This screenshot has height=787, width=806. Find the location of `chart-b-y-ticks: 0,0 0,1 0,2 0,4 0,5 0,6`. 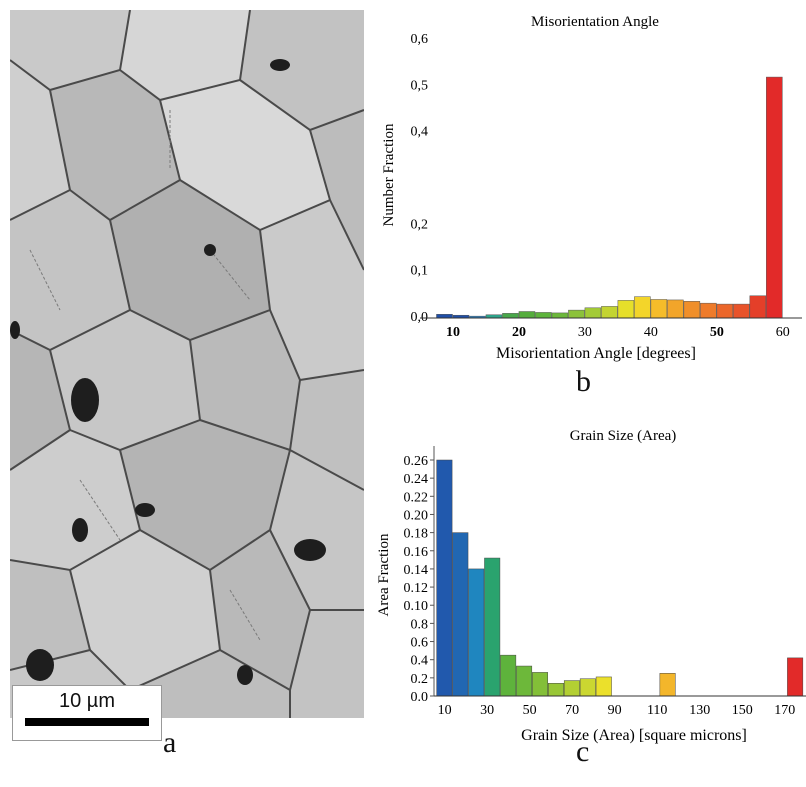

chart-b-y-ticks: 0,0 0,1 0,2 0,4 0,5 0,6 is located at coordinates (420, 178).